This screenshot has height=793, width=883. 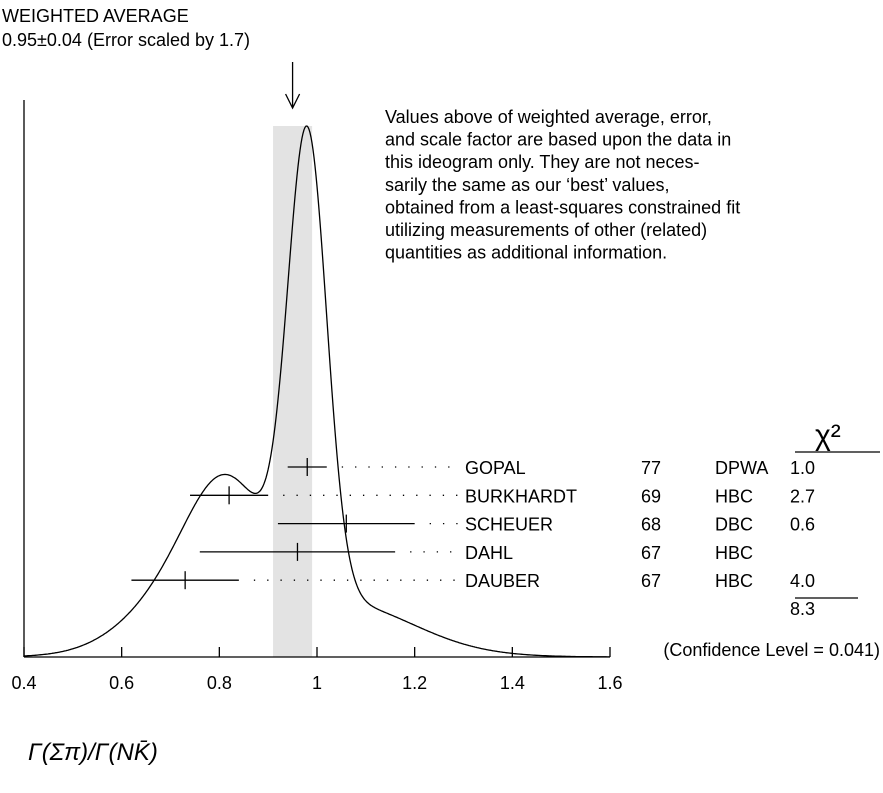 I want to click on x-tick-label: 0.6, so click(x=121, y=683).